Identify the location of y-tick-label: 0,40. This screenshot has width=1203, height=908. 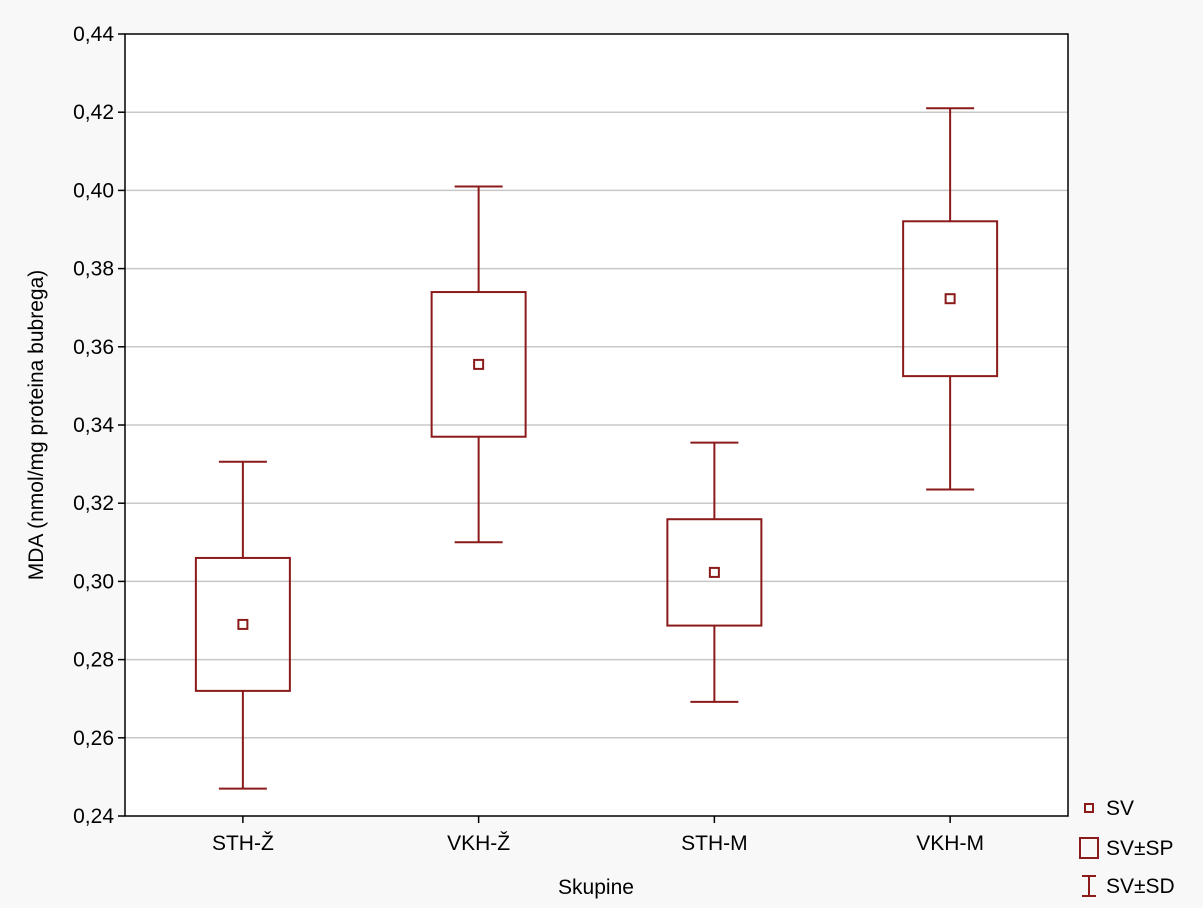
(93, 190).